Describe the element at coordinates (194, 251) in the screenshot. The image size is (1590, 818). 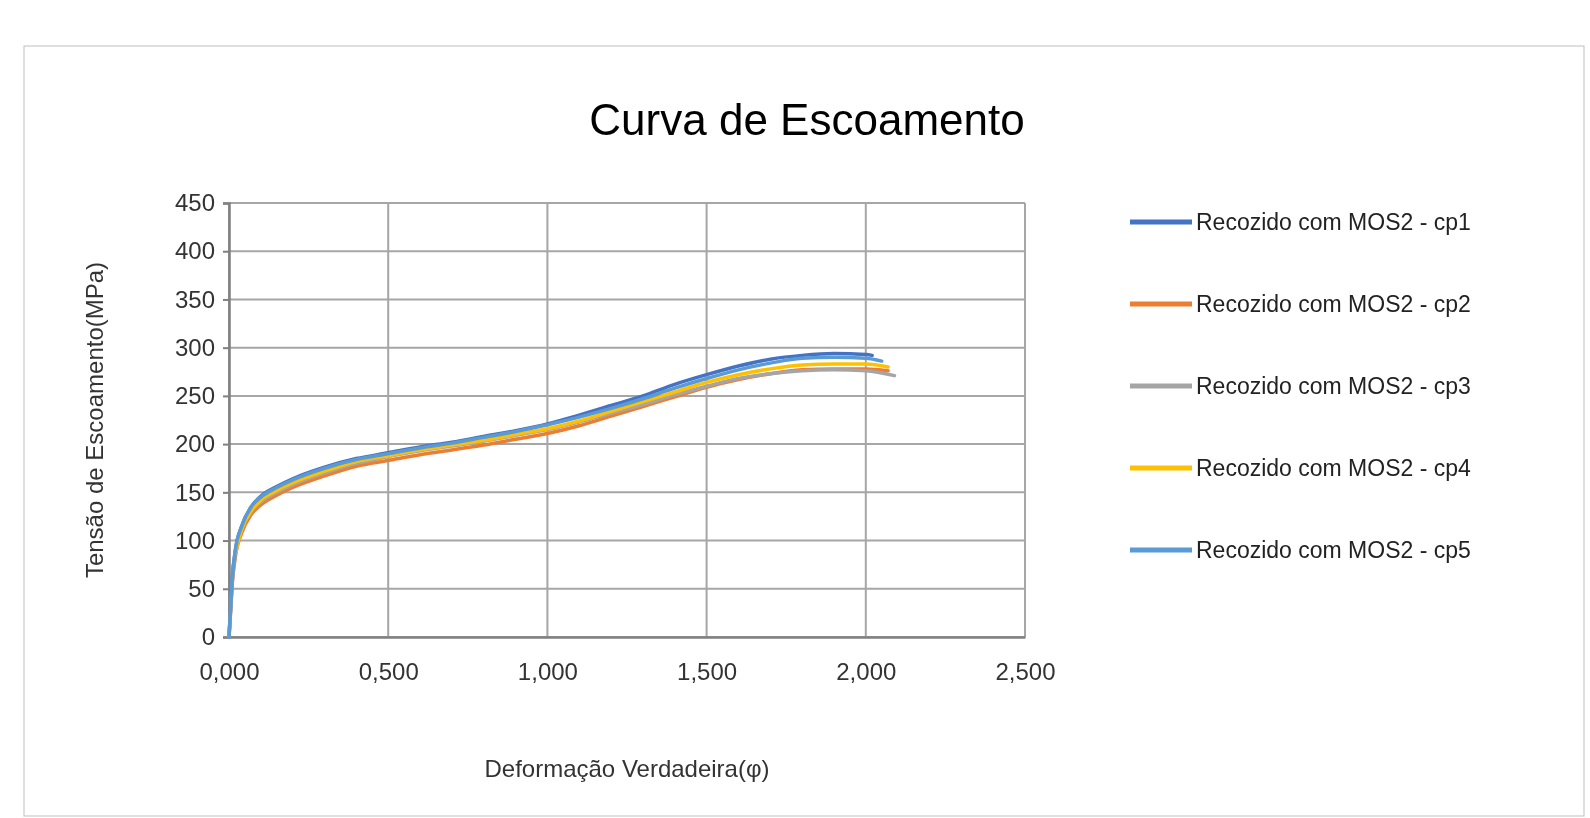
I see `y-tick-label: 400` at that location.